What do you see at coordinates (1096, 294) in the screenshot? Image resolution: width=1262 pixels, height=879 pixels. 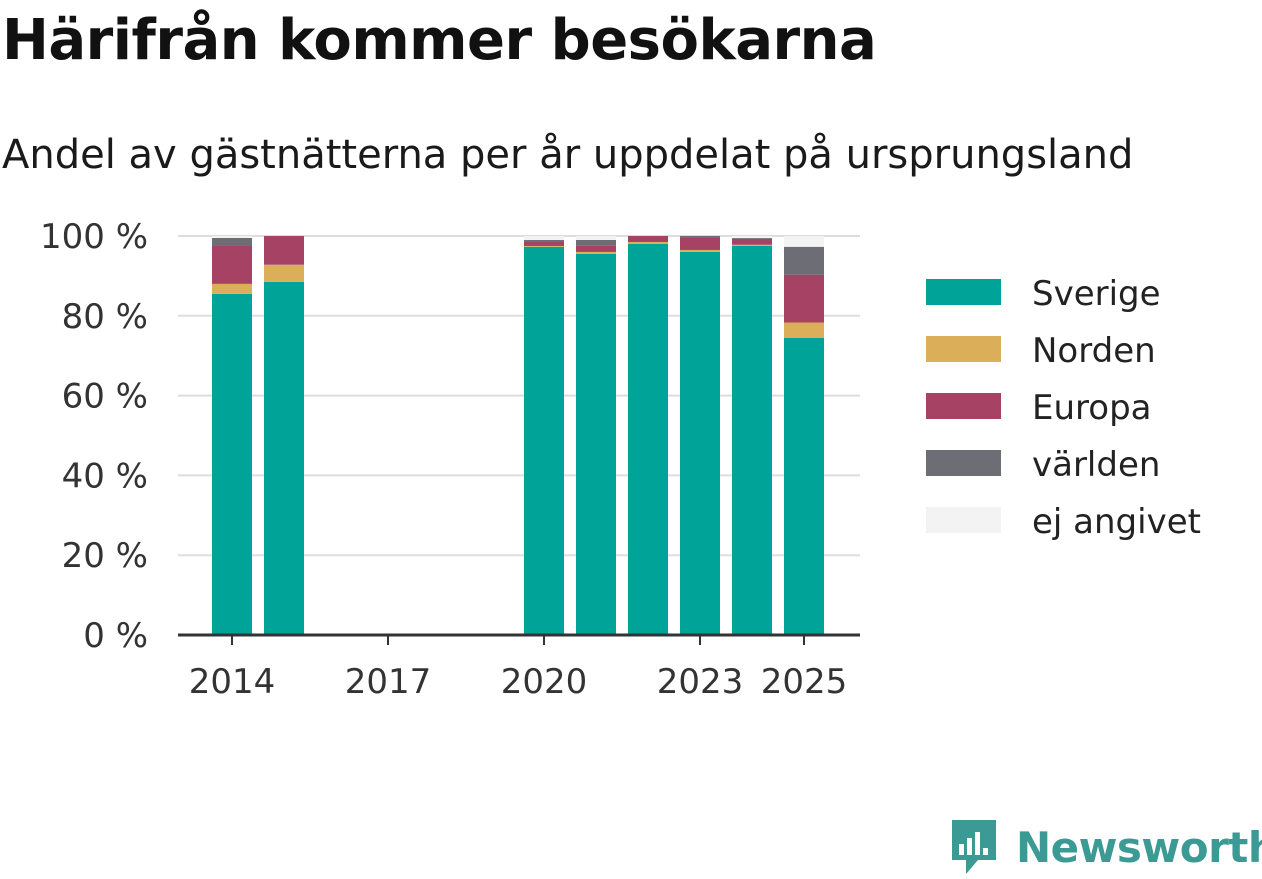 I see `legend-label: Sverige` at bounding box center [1096, 294].